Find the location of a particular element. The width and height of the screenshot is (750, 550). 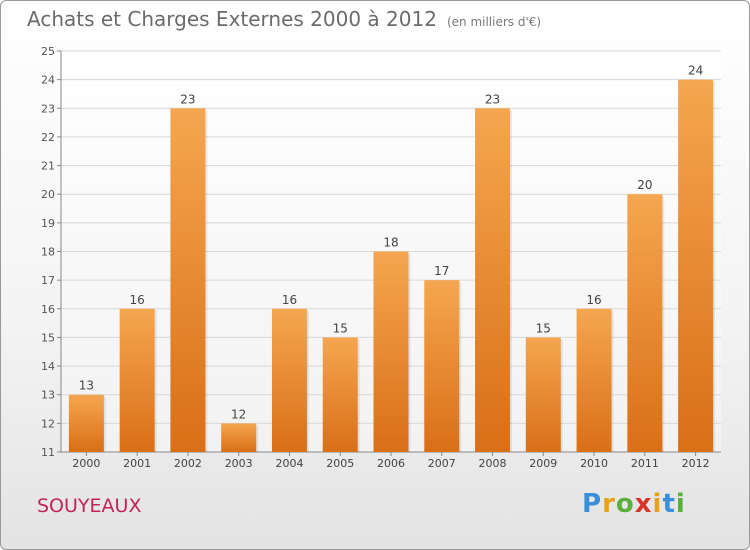

bar-value-label: 24 is located at coordinates (695, 71).